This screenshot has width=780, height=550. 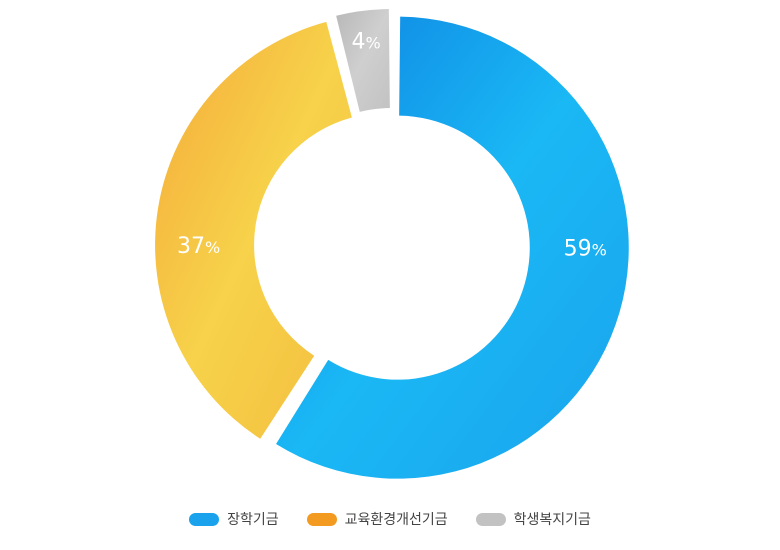 I want to click on legend-item-student-welfare: 학생복지기금, so click(x=533, y=519).